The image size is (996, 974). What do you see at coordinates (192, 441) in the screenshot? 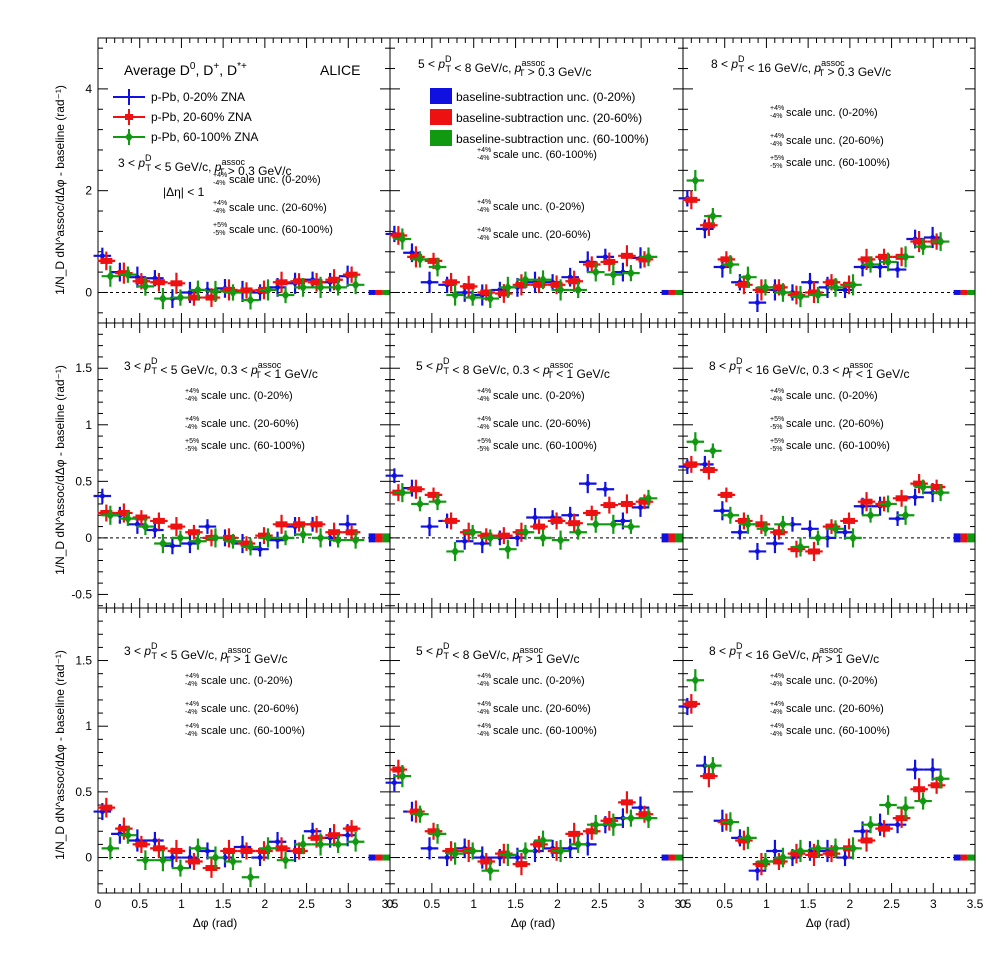
I see `scale-unc-upper: +5%` at bounding box center [192, 441].